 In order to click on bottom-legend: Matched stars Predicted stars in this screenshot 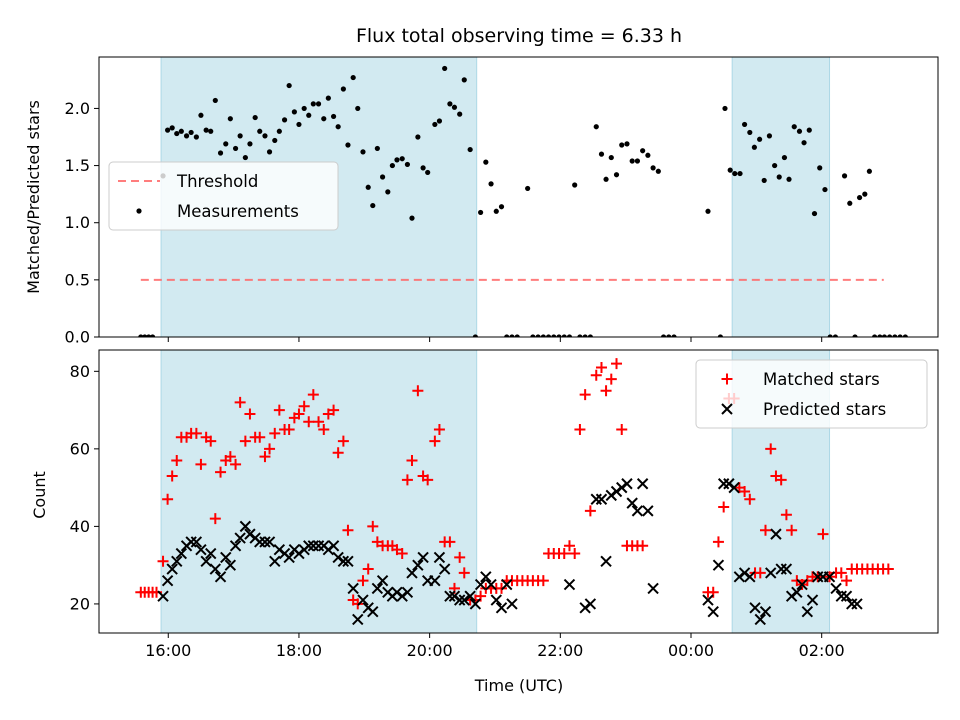, I will do `click(811, 394)`.